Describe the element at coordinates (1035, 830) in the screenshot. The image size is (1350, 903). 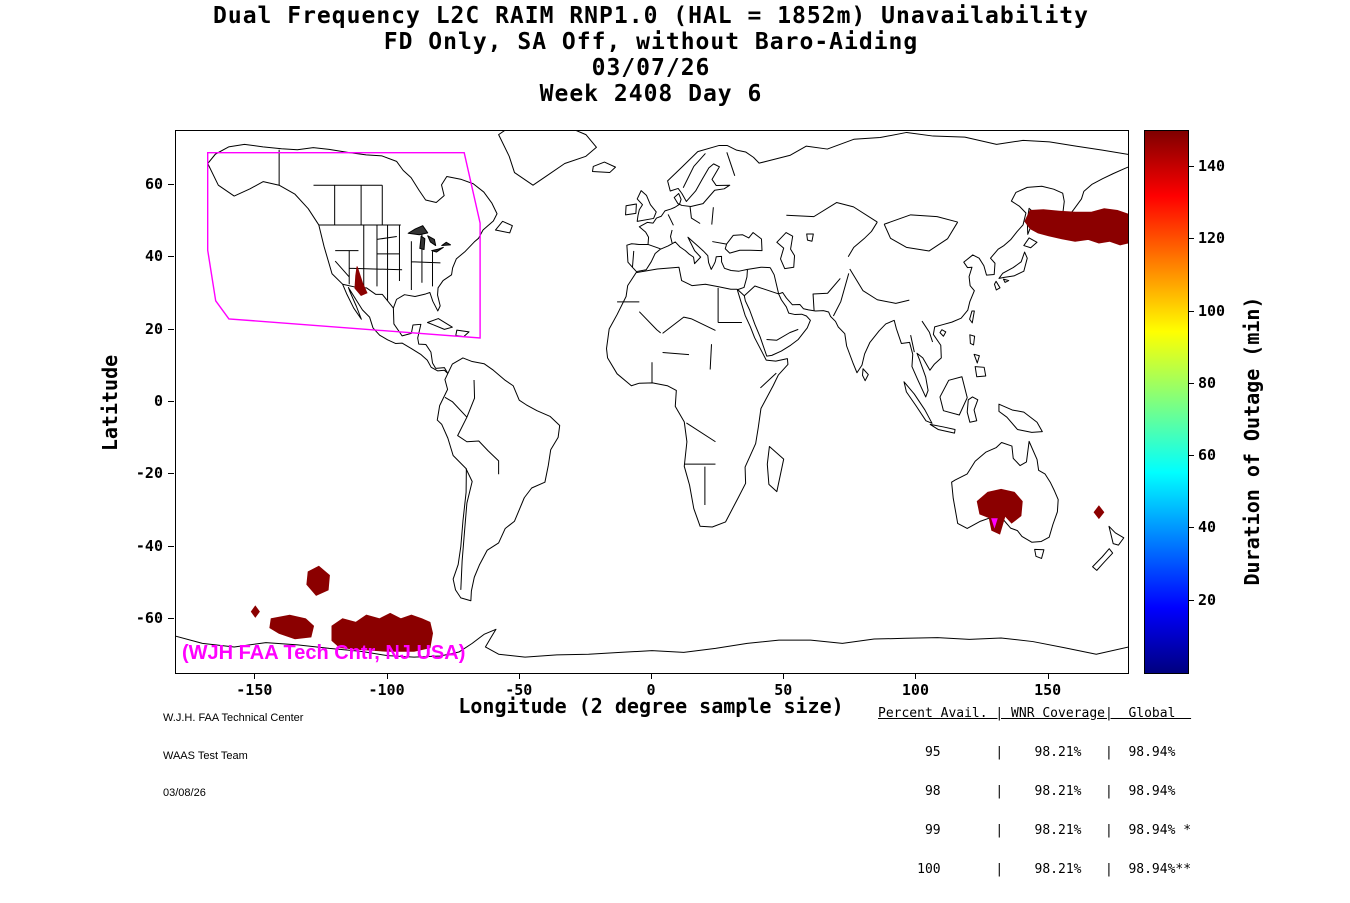
I see `stats-row: 99 | 98.21% | 98.94% *` at that location.